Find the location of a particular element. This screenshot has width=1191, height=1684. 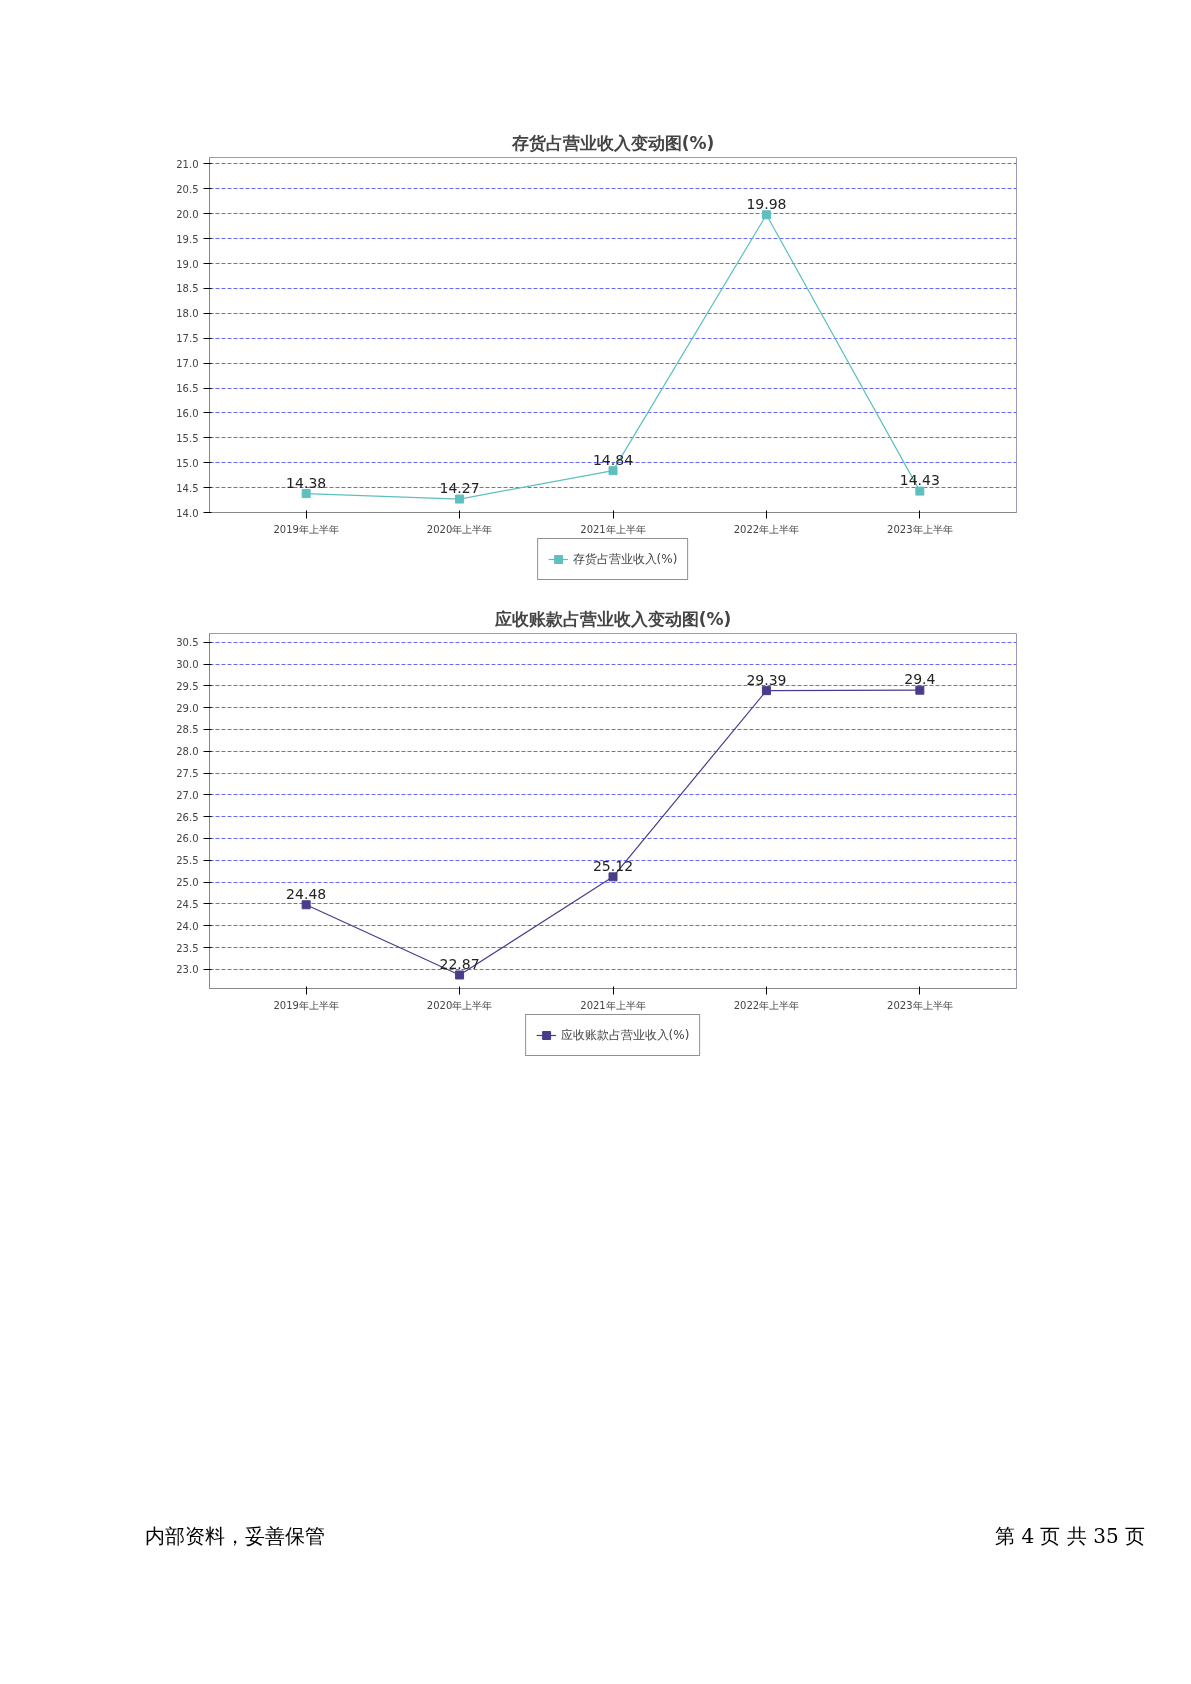

y-tick-label: 18.5 is located at coordinates (187, 289).